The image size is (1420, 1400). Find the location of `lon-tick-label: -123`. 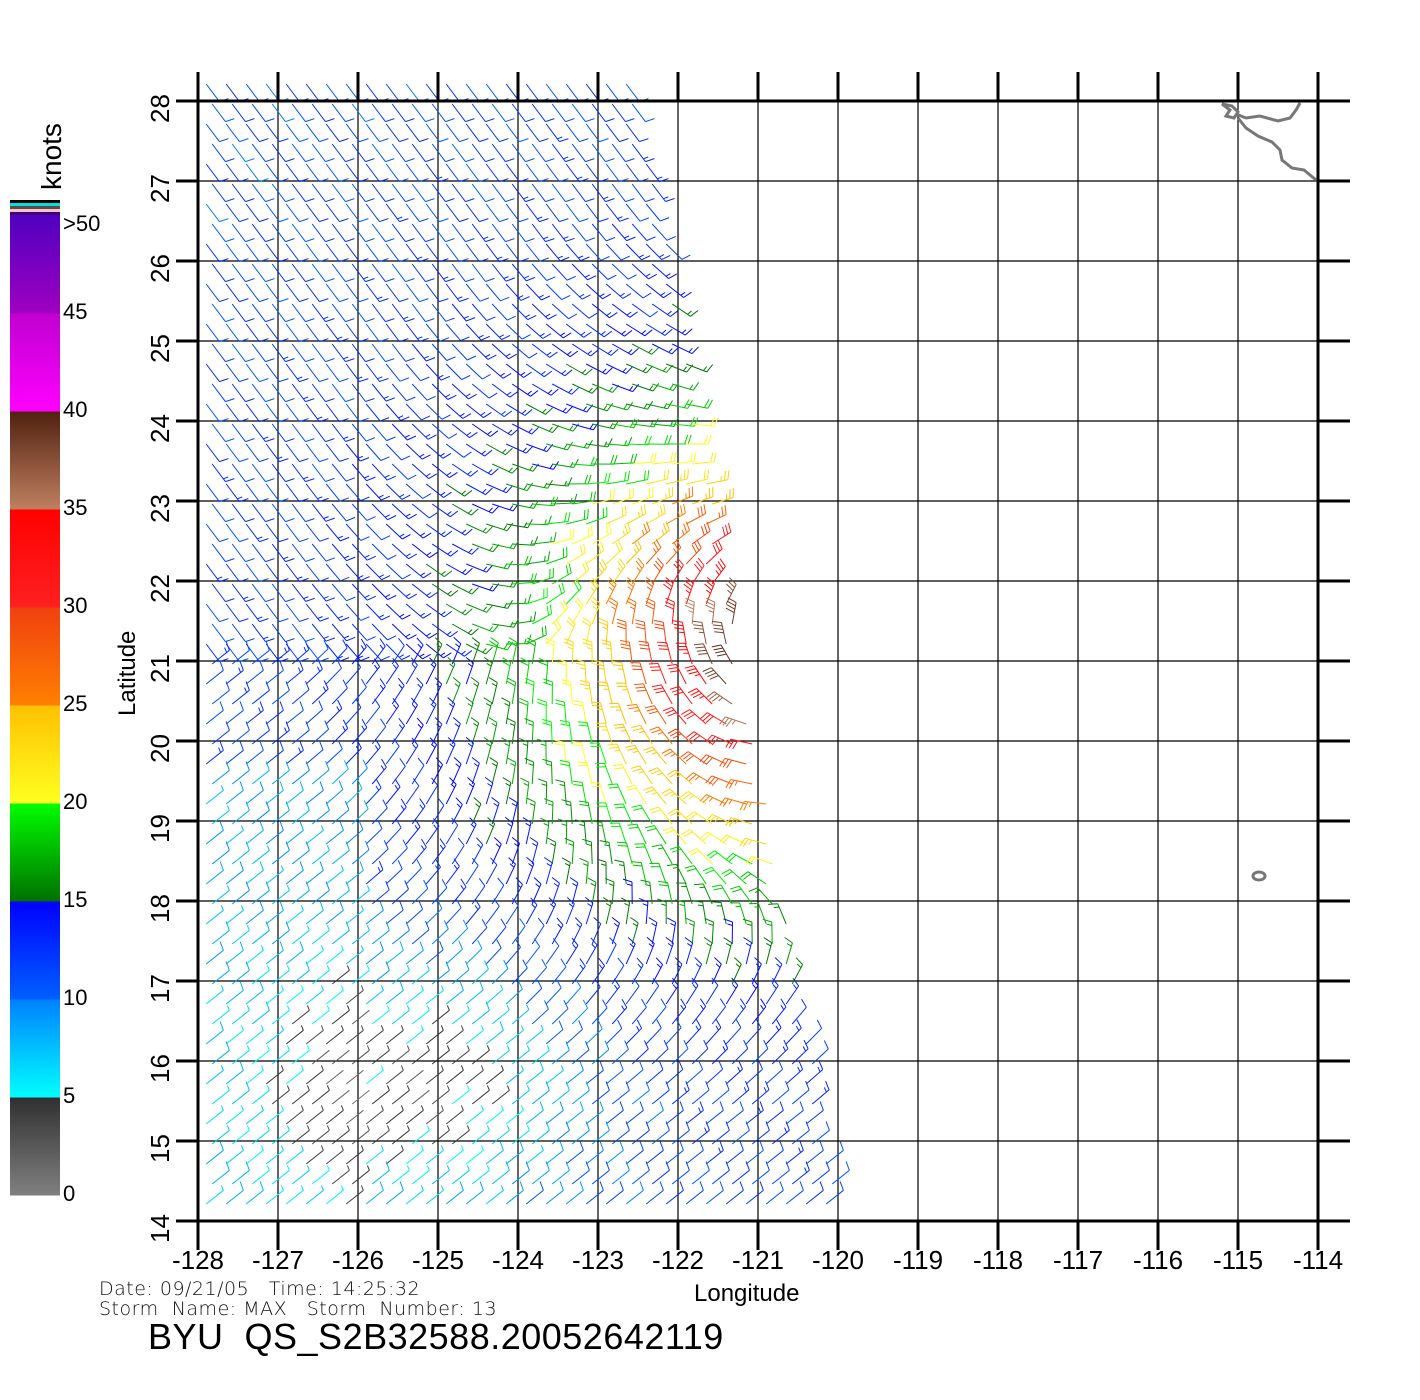

lon-tick-label: -123 is located at coordinates (598, 1260).